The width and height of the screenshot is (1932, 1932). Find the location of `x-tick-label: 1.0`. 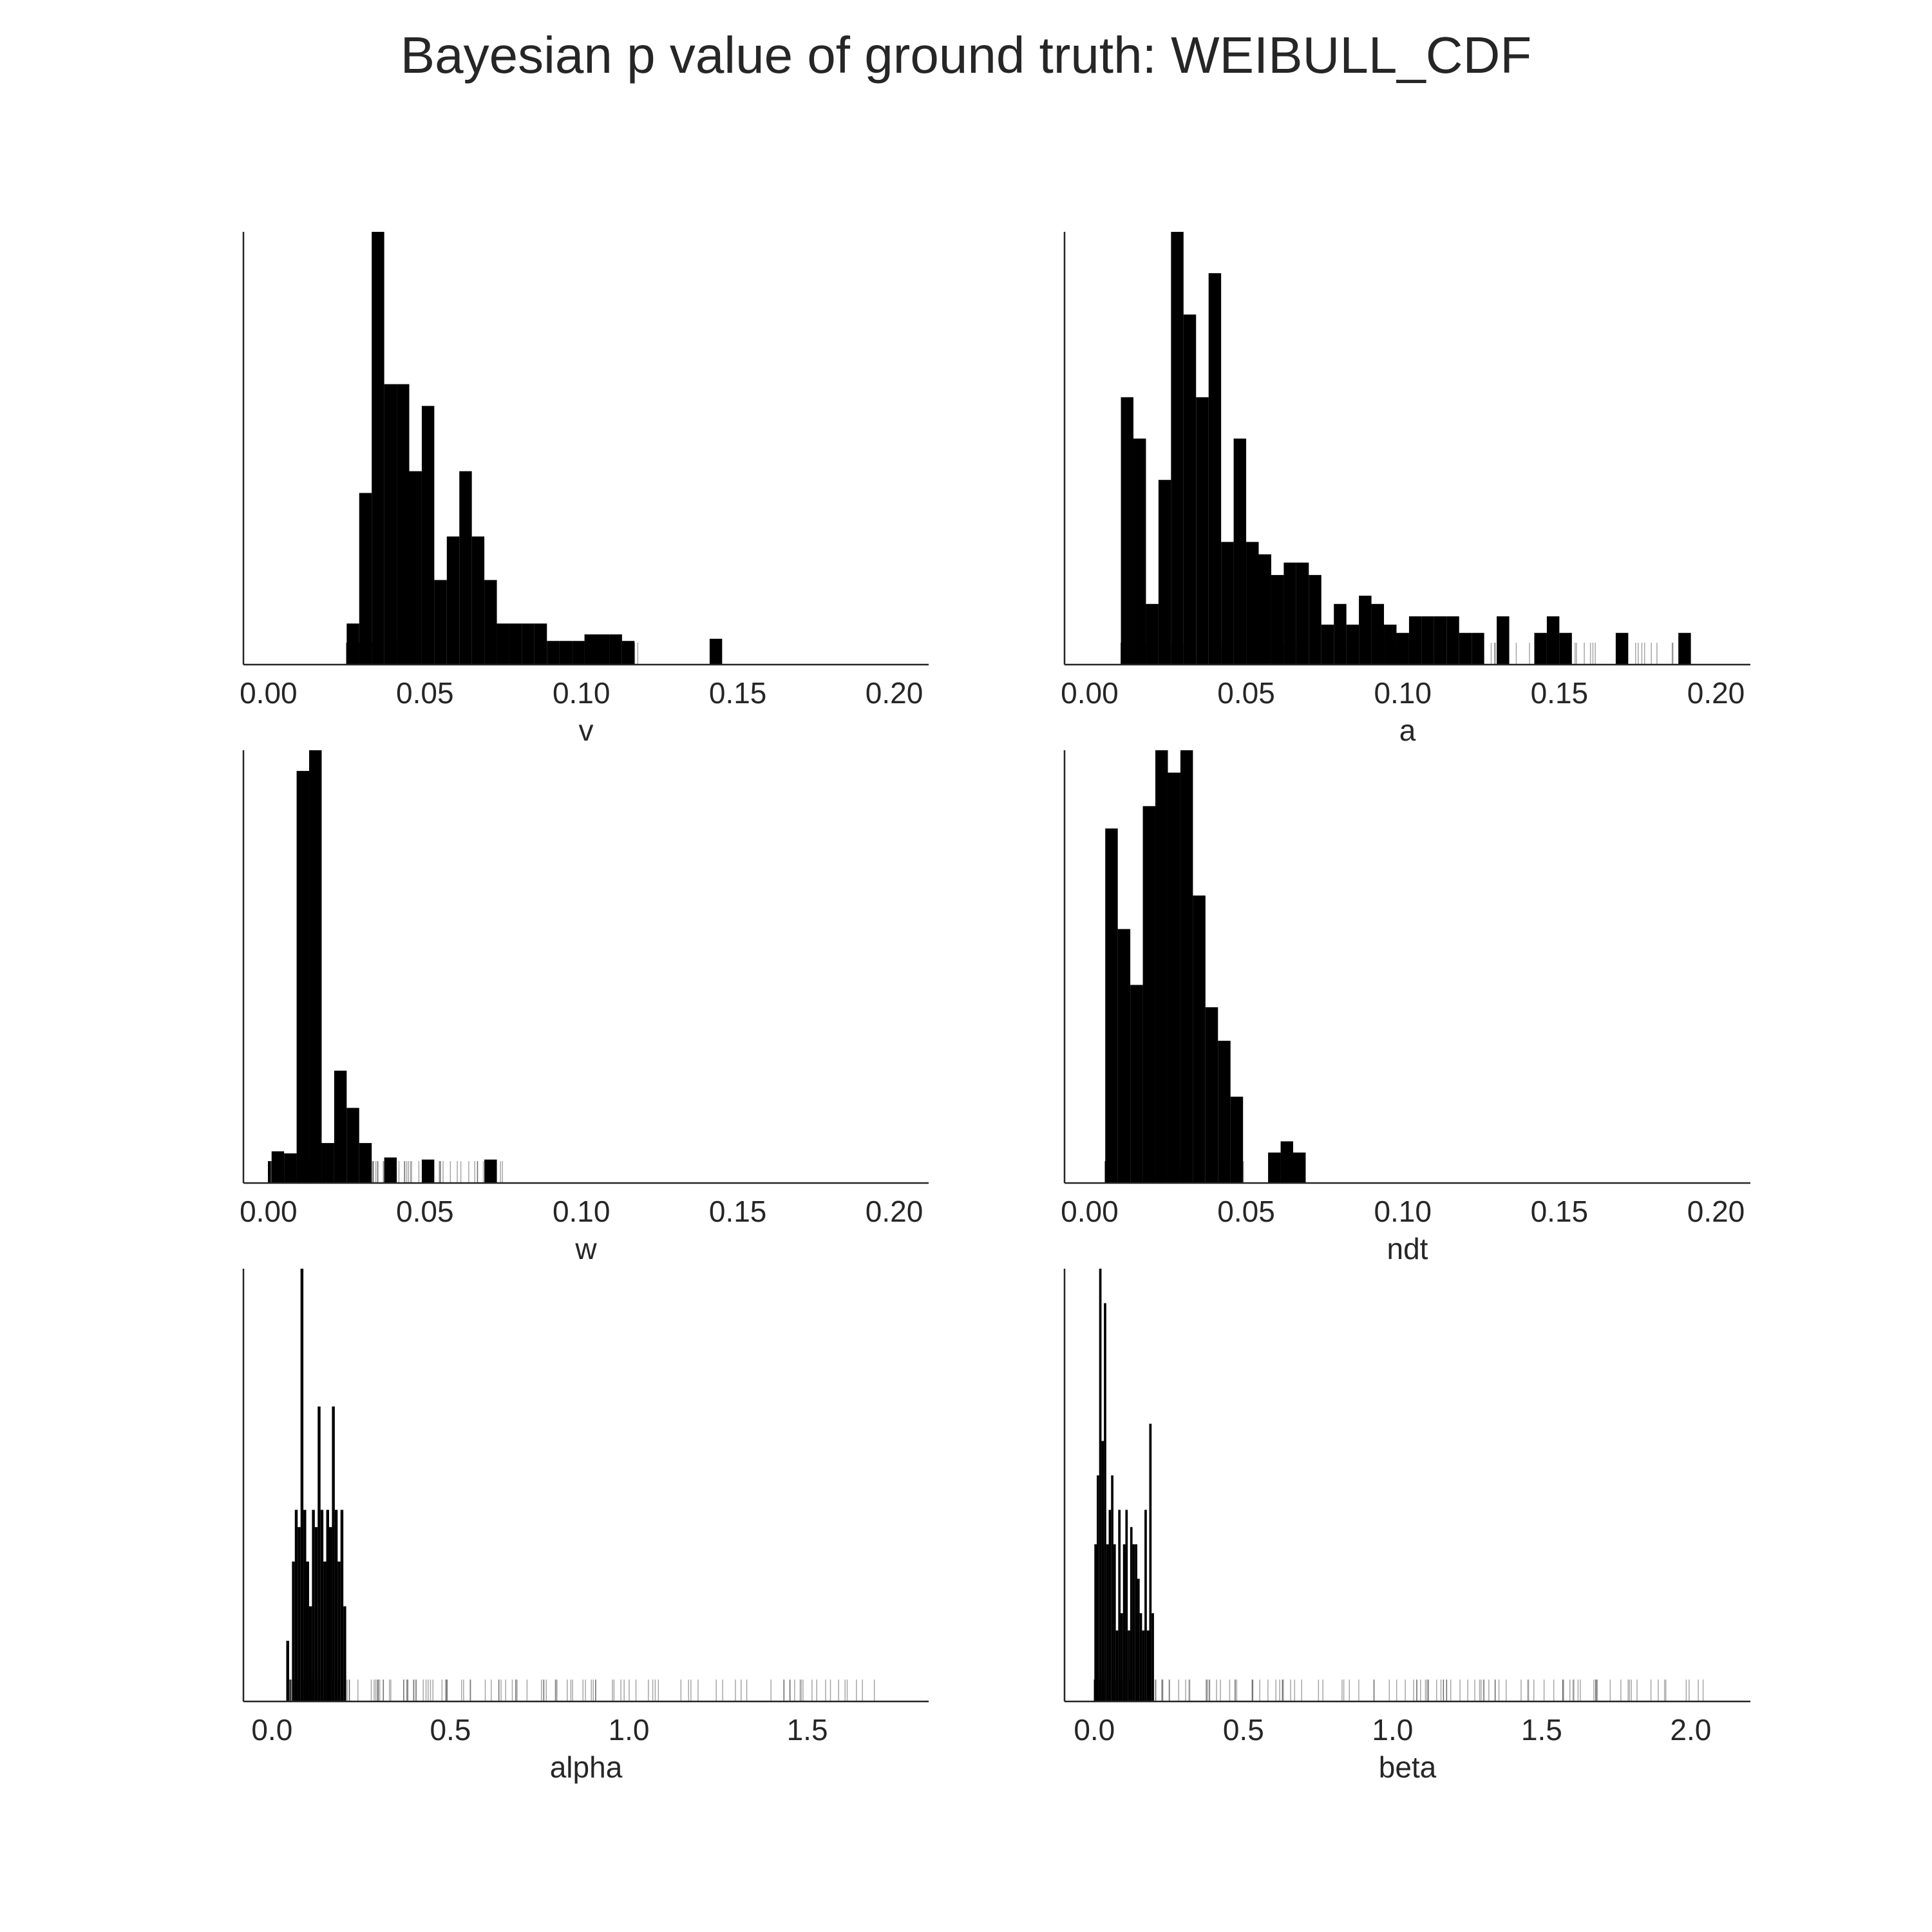

x-tick-label: 1.0 is located at coordinates (629, 1730).